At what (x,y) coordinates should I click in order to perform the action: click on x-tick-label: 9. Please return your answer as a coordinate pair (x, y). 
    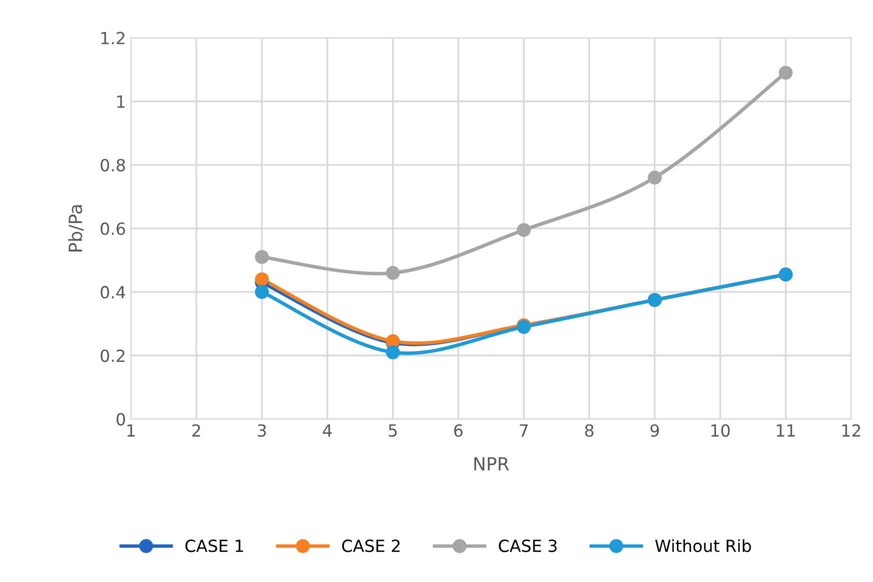
    Looking at the image, I should click on (654, 430).